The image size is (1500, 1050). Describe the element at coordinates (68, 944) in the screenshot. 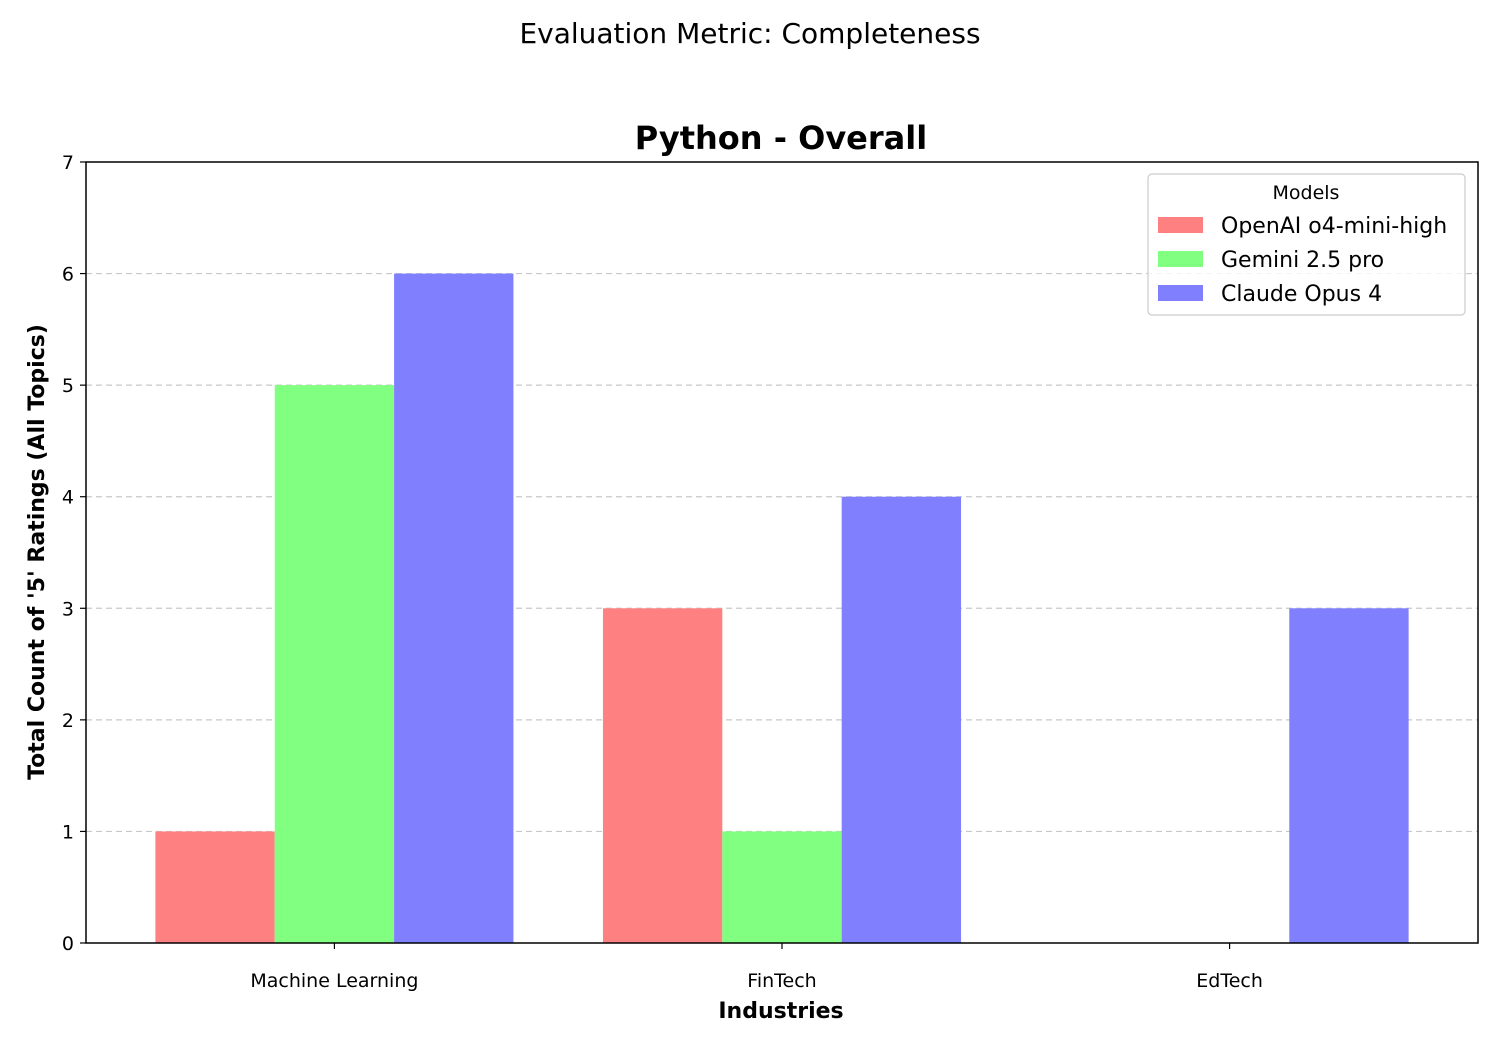

I see `y-tick-label: 0` at that location.